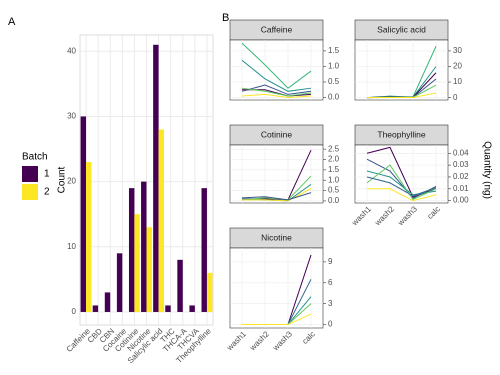  Describe the element at coordinates (461, 176) in the screenshot. I see `y-tick-label: 0.02` at that location.